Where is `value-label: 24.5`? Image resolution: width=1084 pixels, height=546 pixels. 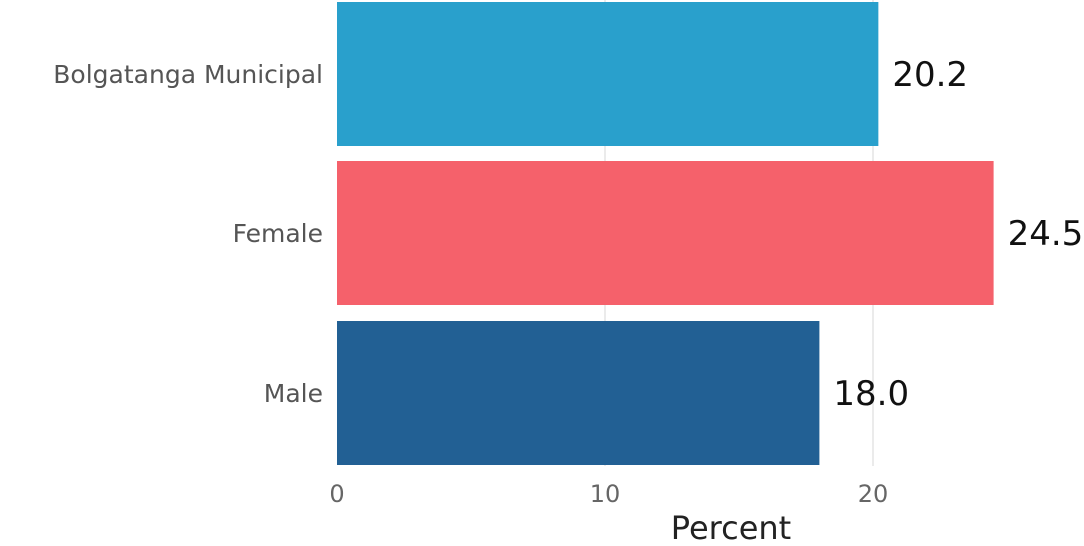
value-label: 24.5 is located at coordinates (1046, 234).